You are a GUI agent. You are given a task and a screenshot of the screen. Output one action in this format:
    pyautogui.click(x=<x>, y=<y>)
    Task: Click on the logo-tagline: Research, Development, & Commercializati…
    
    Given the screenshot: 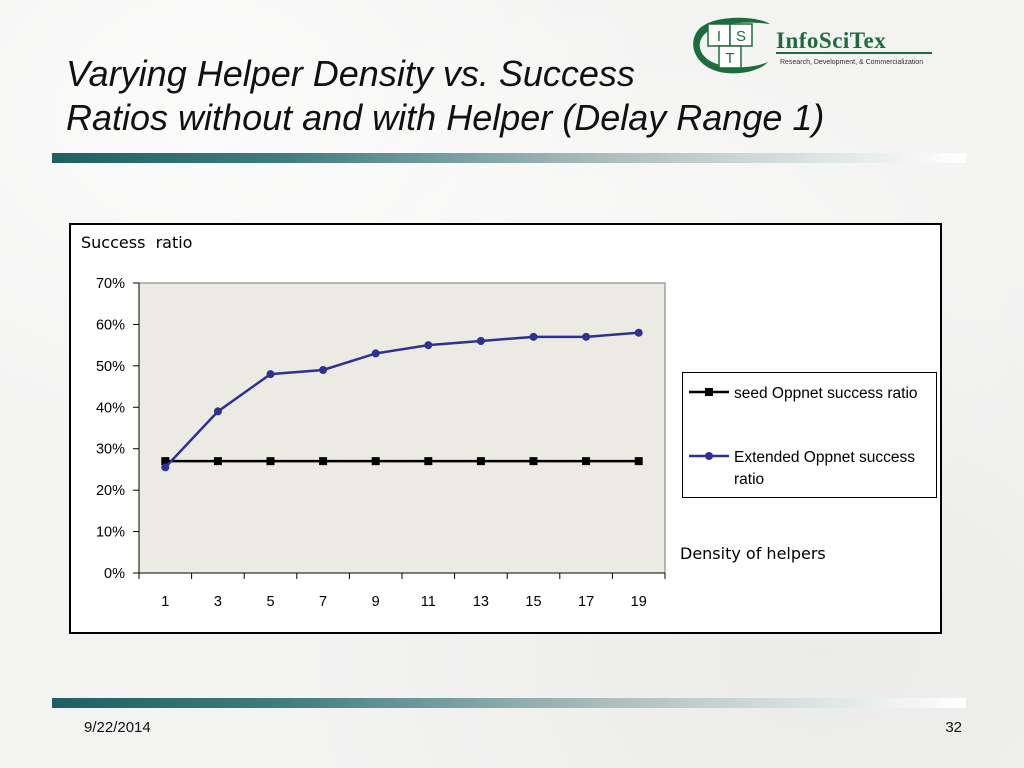 What is the action you would take?
    pyautogui.click(x=851, y=62)
    